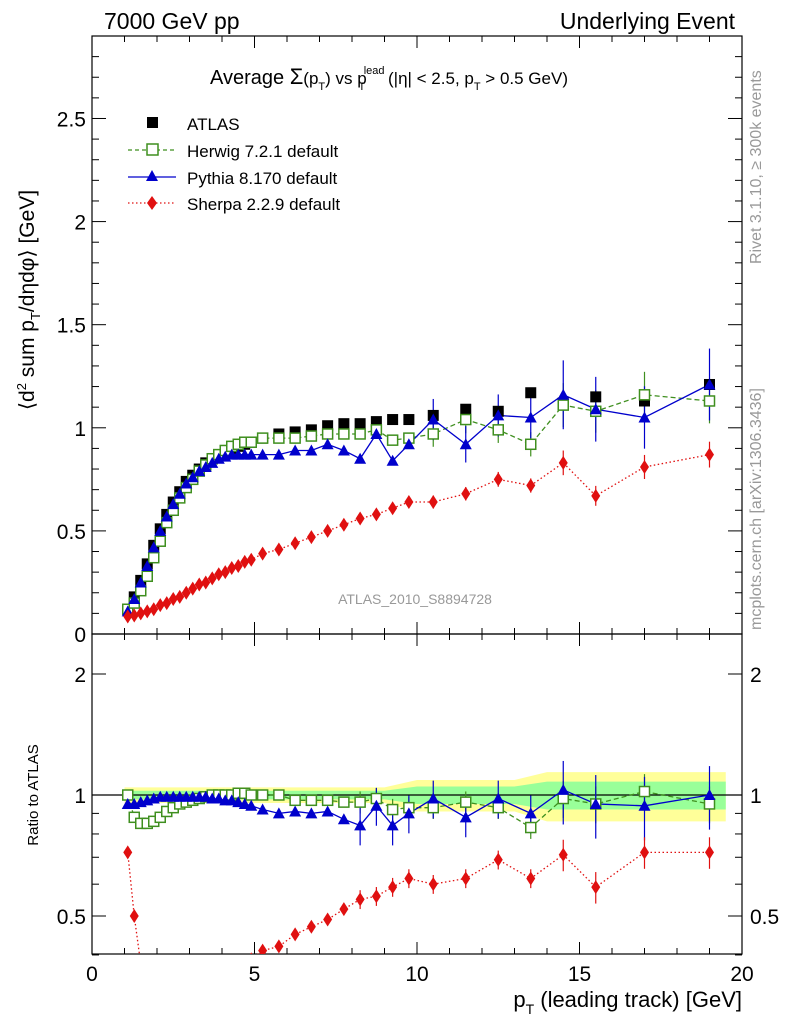  Describe the element at coordinates (33, 794) in the screenshot. I see `y-axis-label-ratio: Ratio to ATLAS` at that location.